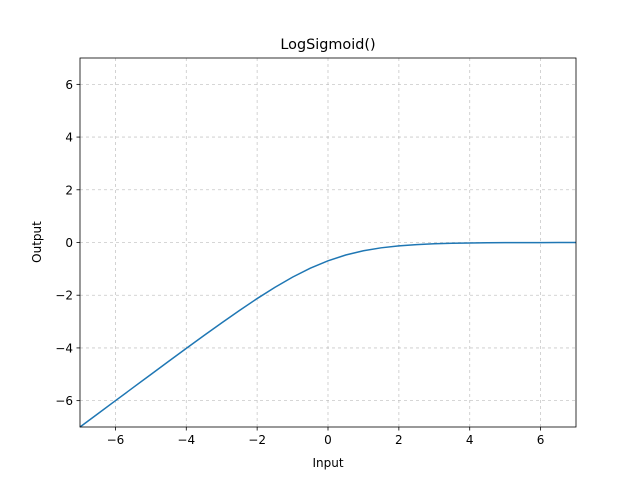  What do you see at coordinates (328, 440) in the screenshot?
I see `x-tick-label: 0` at bounding box center [328, 440].